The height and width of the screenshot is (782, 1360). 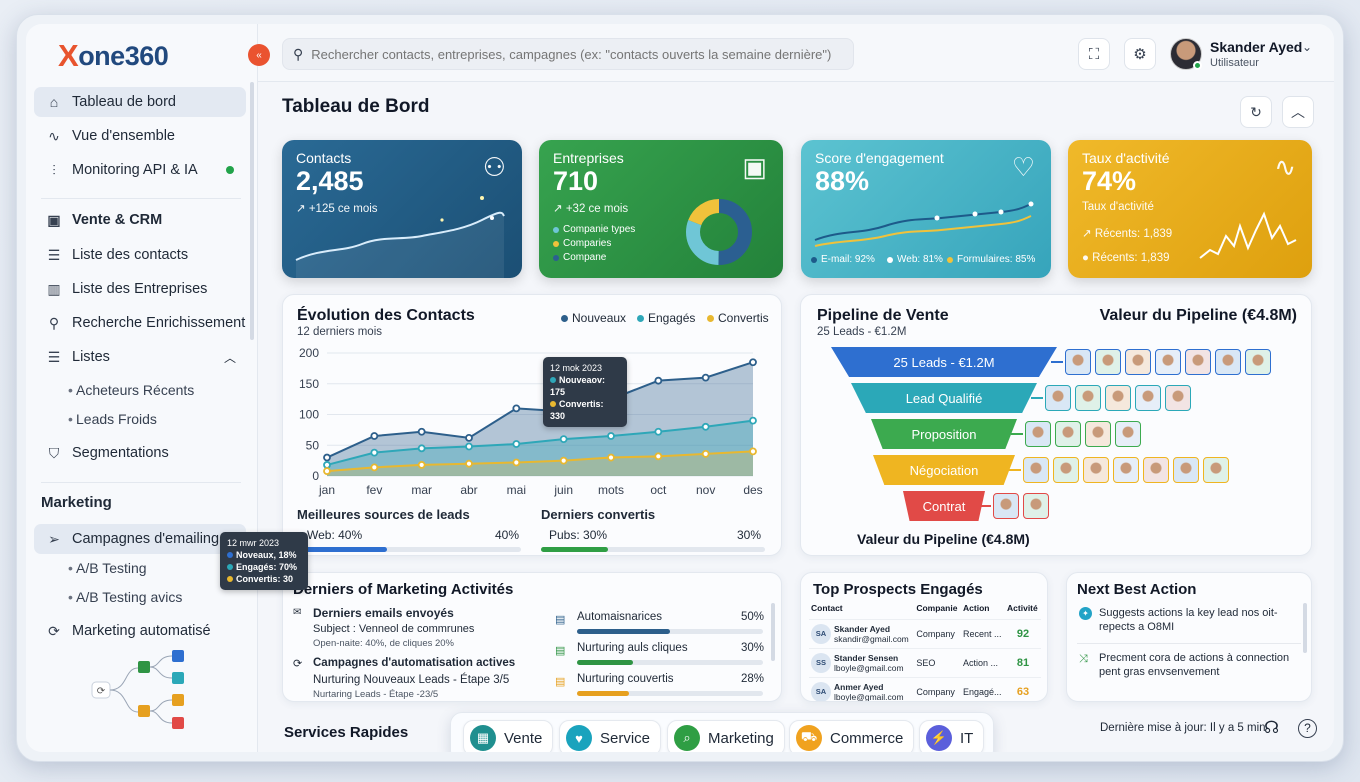 What do you see at coordinates (508, 736) in the screenshot?
I see `service-vente-button: ▦ Vente` at bounding box center [508, 736].